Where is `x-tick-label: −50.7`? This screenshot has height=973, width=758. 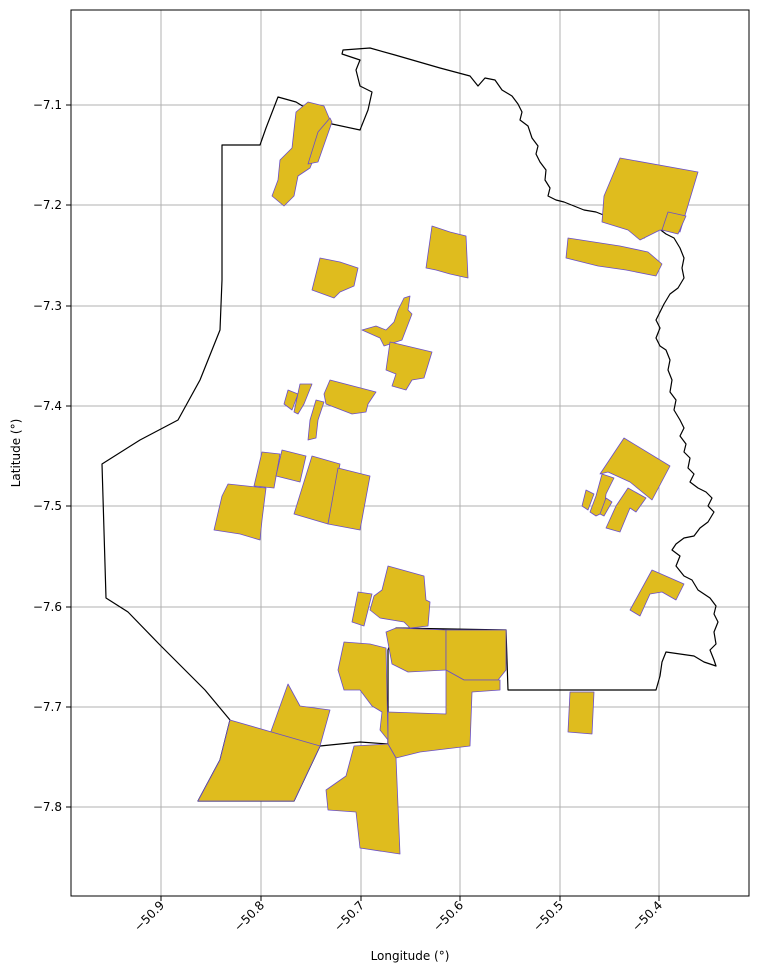 x-tick-label: −50.7 is located at coordinates (349, 916).